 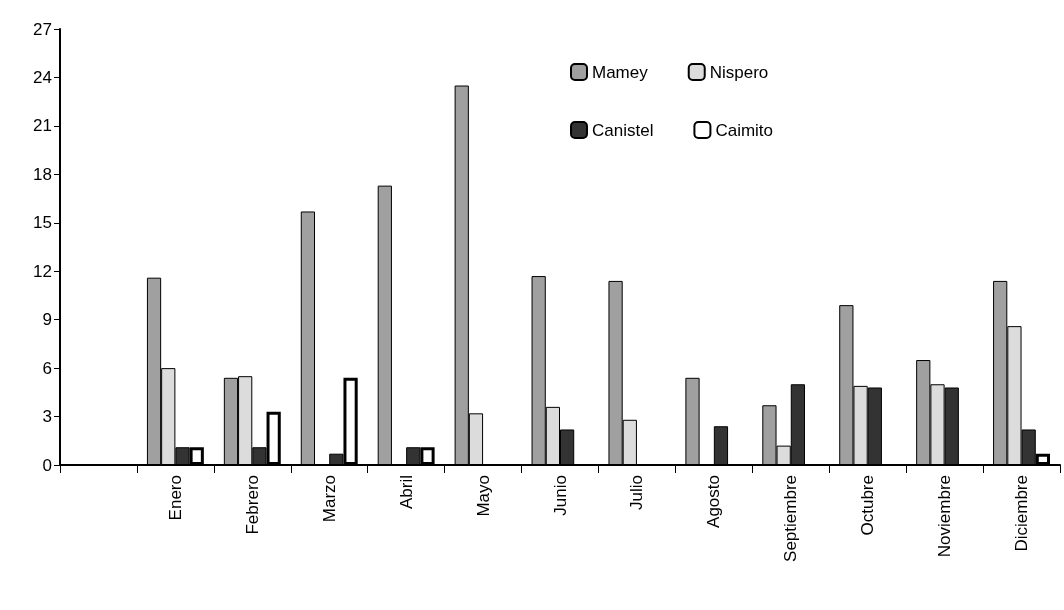 I want to click on x-tick-label: Noviembre, so click(x=945, y=516).